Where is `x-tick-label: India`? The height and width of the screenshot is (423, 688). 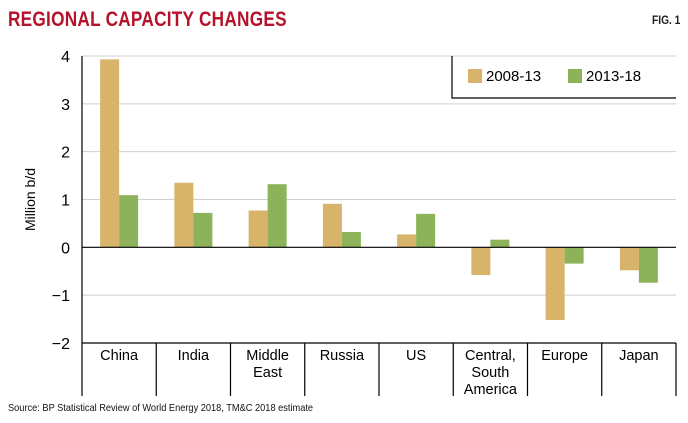
x-tick-label: India is located at coordinates (194, 356).